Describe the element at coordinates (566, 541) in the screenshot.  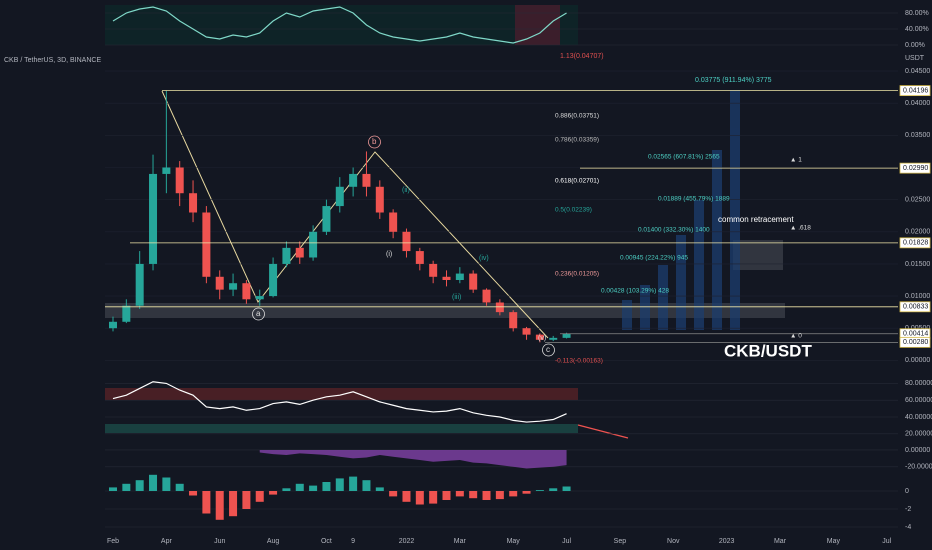
I see `x-tick-label: Jul` at that location.